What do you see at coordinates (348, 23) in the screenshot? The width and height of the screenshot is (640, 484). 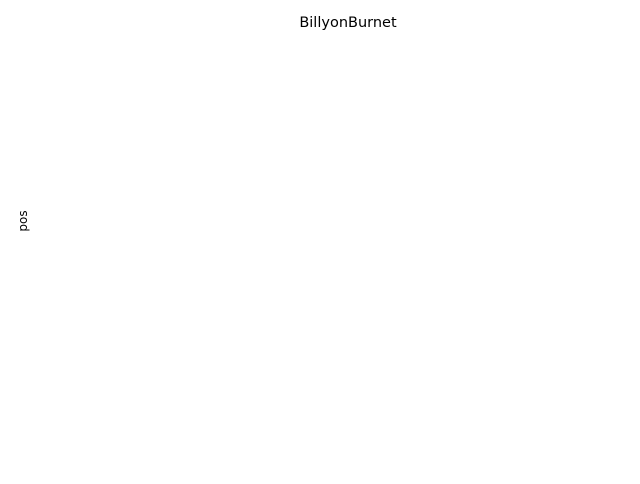 I see `chart-title: BillyonBurnet` at bounding box center [348, 23].